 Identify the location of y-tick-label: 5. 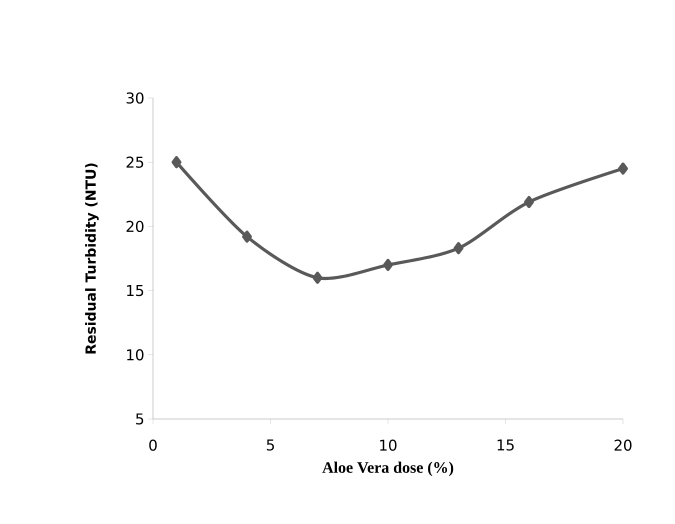
(140, 419).